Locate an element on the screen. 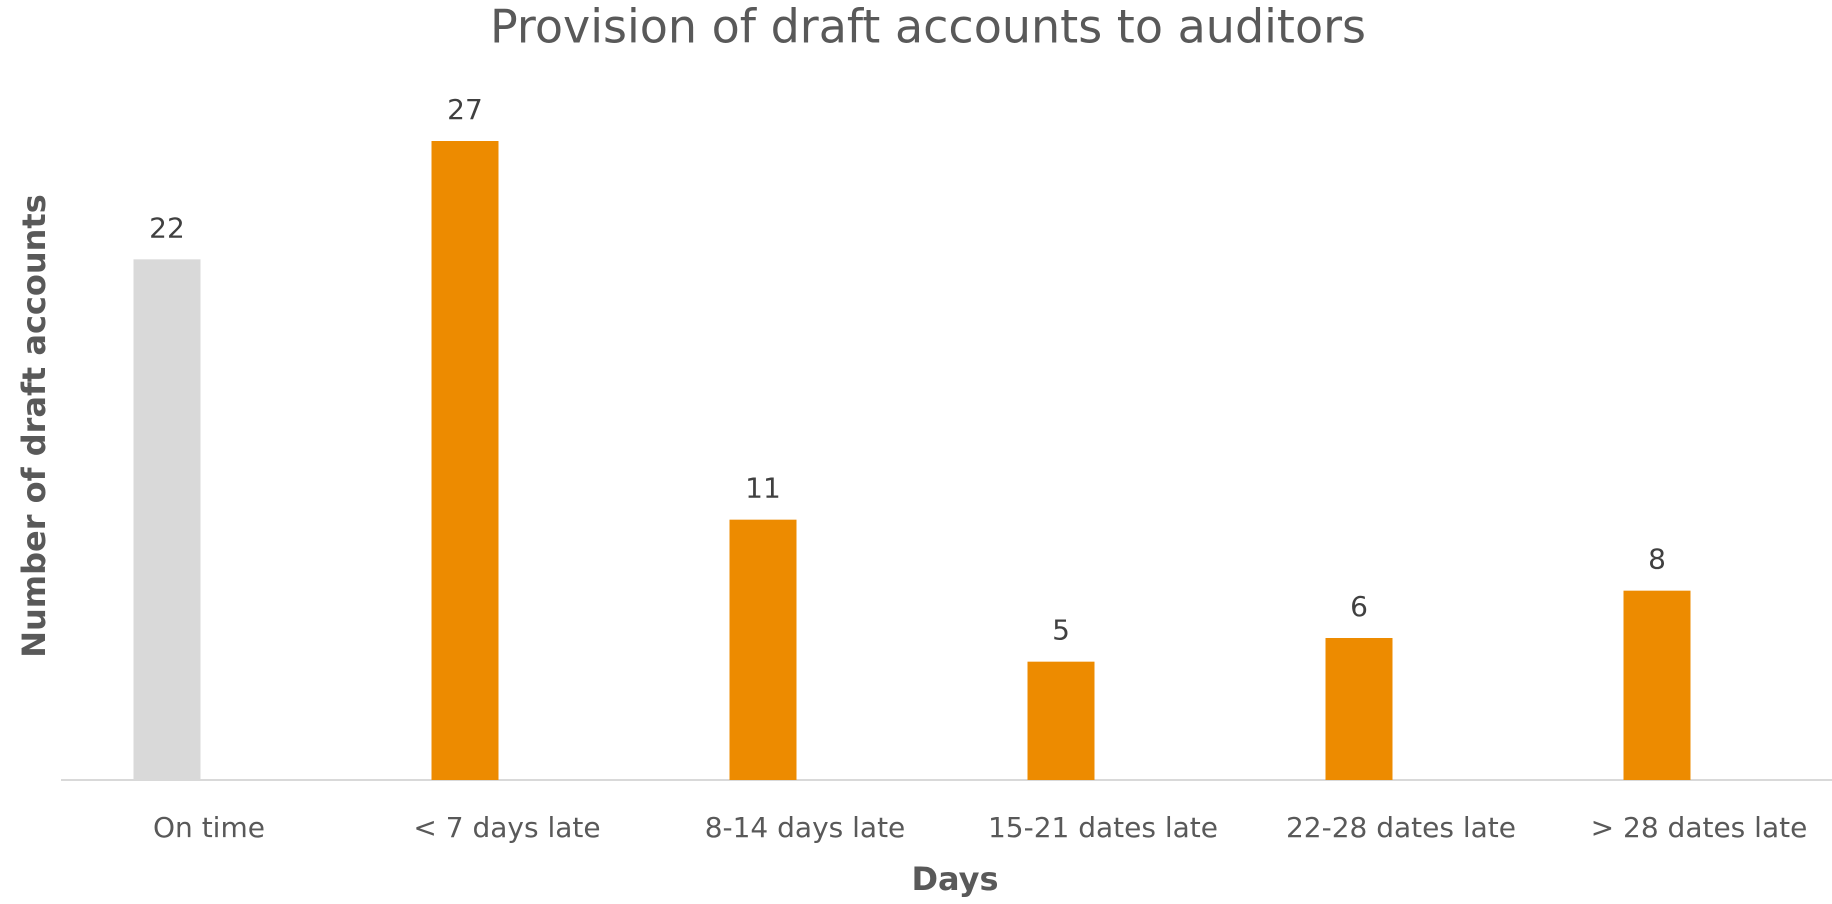 This screenshot has height=904, width=1832. data-label: 27 is located at coordinates (465, 109).